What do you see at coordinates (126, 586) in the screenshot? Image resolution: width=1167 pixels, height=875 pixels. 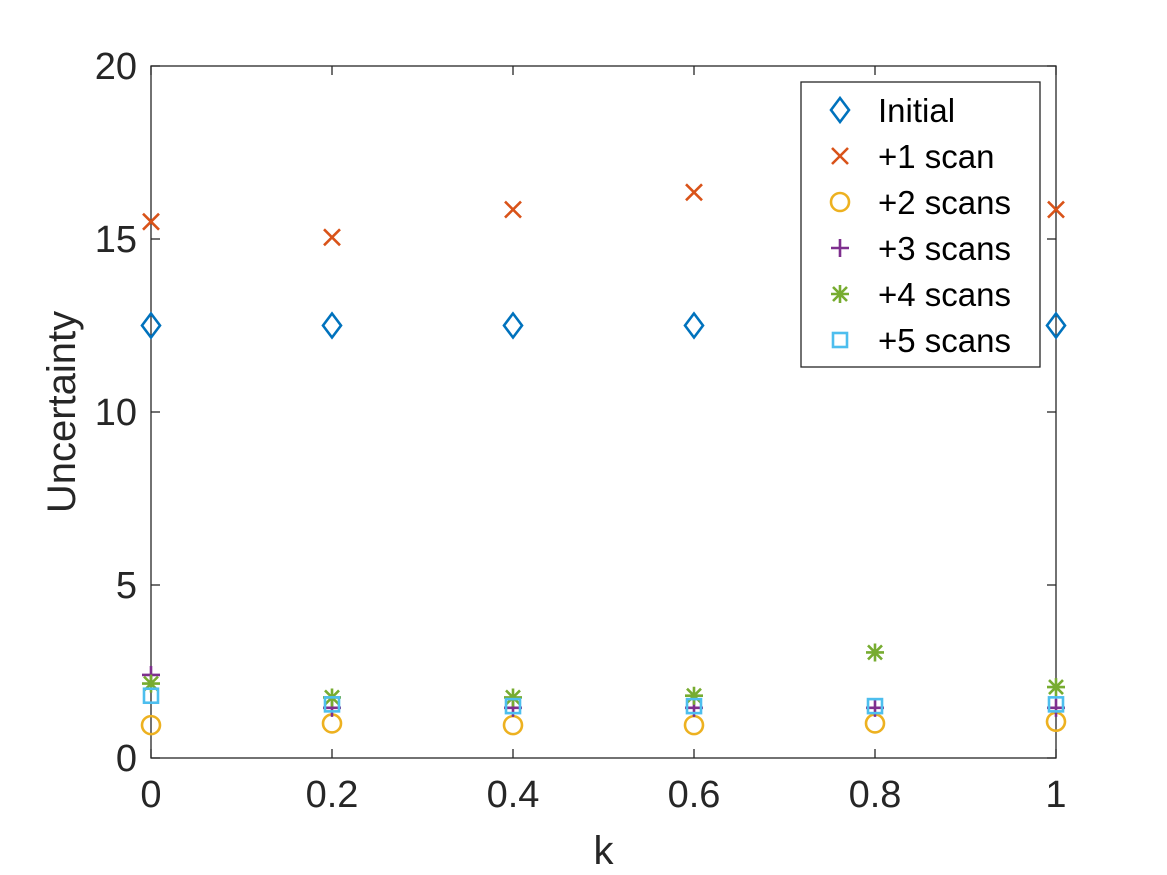 I see `y-tick-label: 5` at bounding box center [126, 586].